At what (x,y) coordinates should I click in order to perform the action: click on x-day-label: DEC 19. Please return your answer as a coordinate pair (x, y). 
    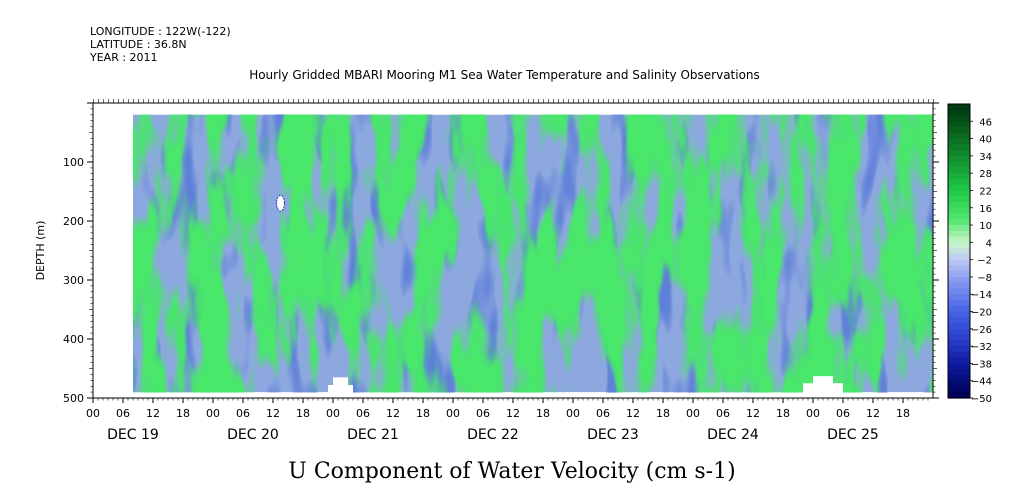
    Looking at the image, I should click on (133, 435).